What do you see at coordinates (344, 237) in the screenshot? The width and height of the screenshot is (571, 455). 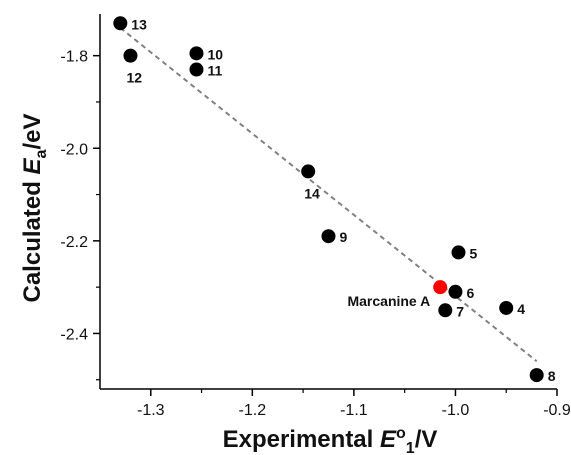 I see `point-label: 9` at bounding box center [344, 237].